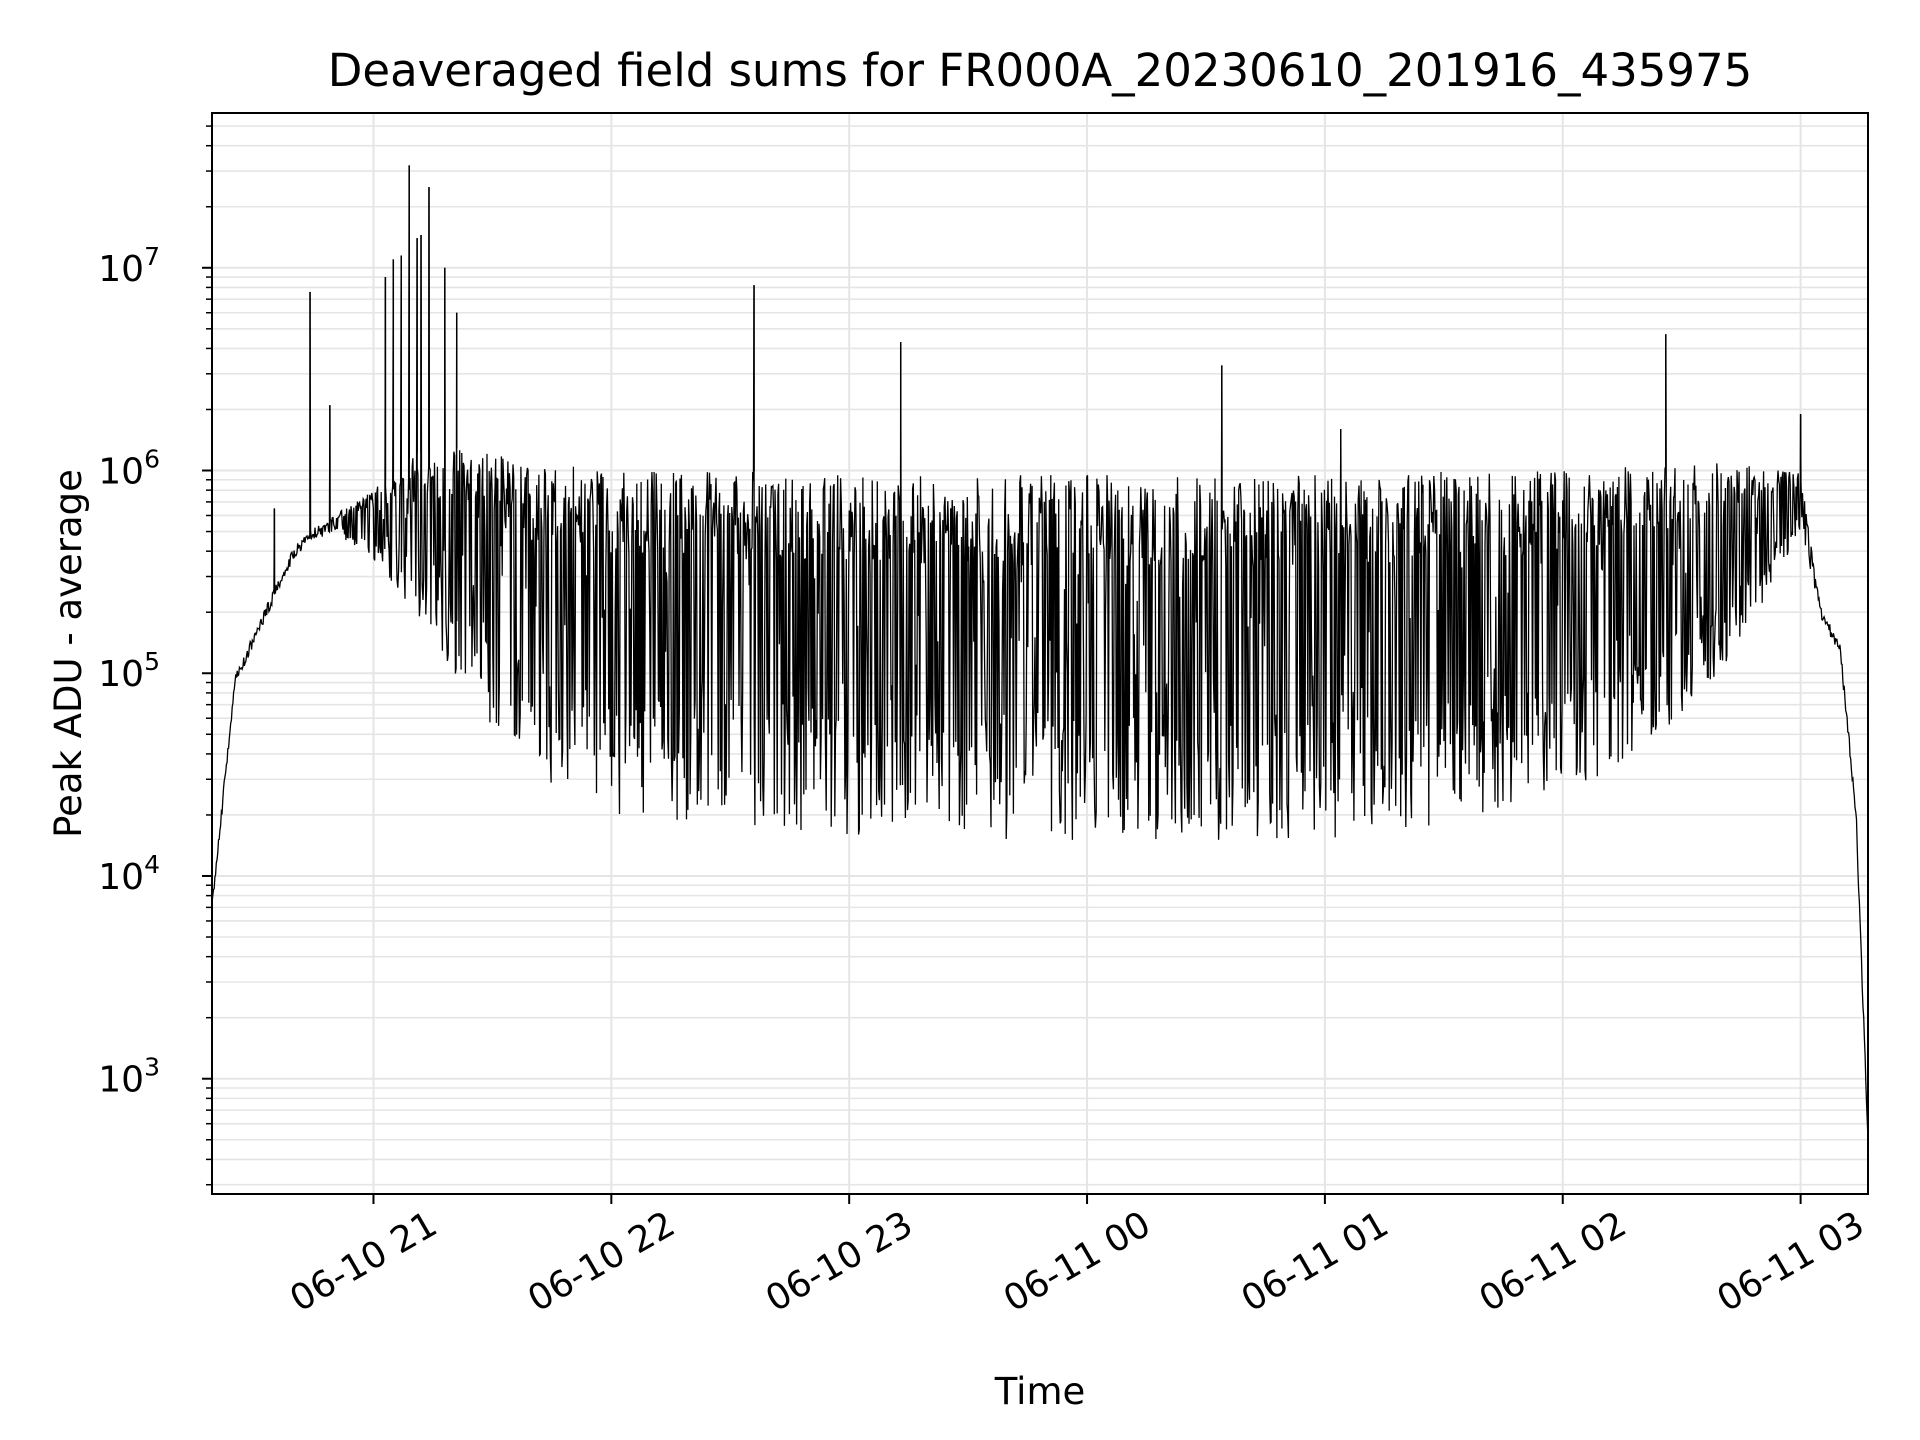 Image resolution: width=1920 pixels, height=1440 pixels. Describe the element at coordinates (68, 653) in the screenshot. I see `y-axis-label: Peak ADU - average` at that location.